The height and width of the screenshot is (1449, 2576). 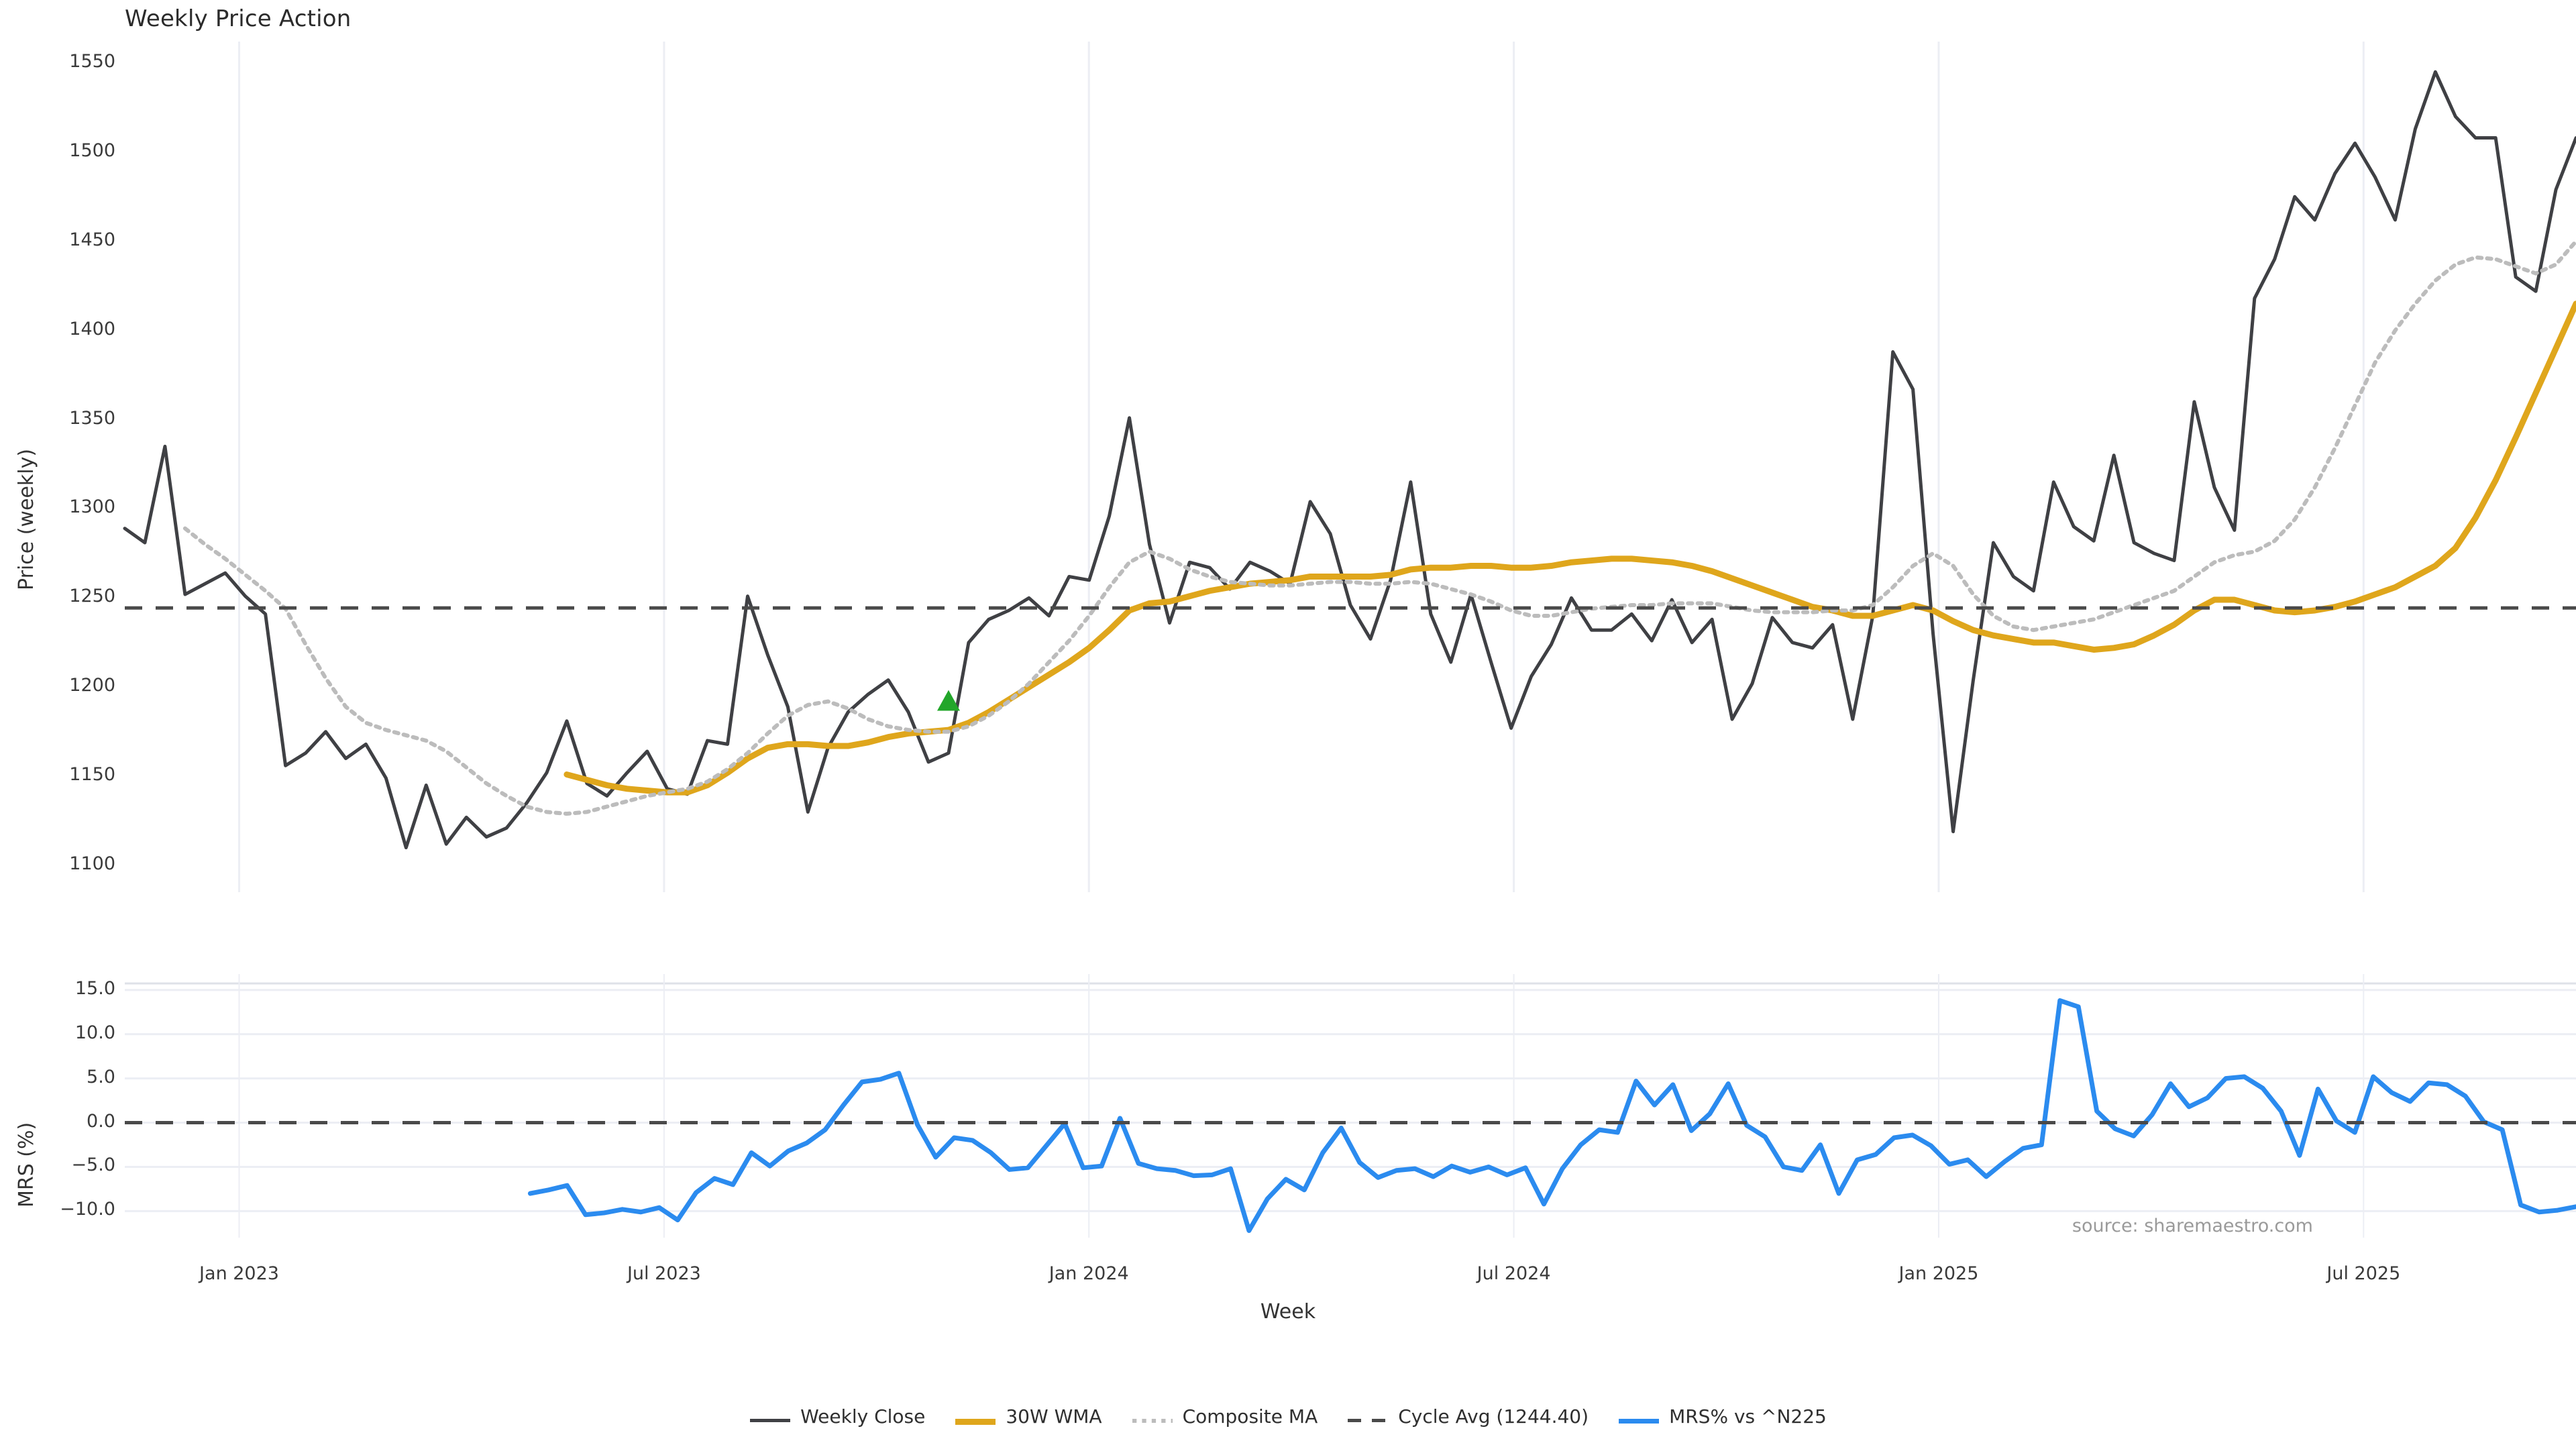 I want to click on mrs-y-tick-2: 0.0, so click(x=101, y=1121).